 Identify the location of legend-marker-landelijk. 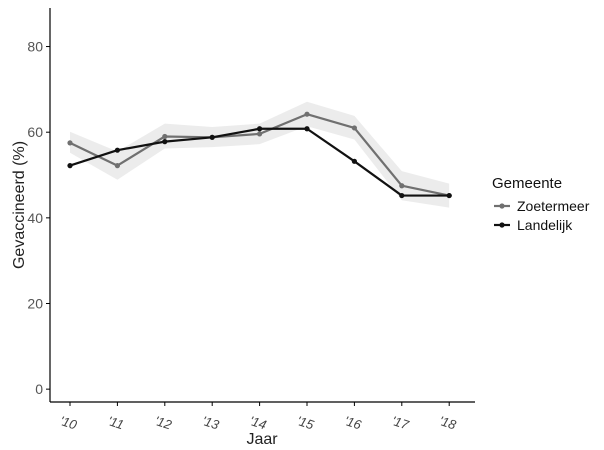
(502, 225).